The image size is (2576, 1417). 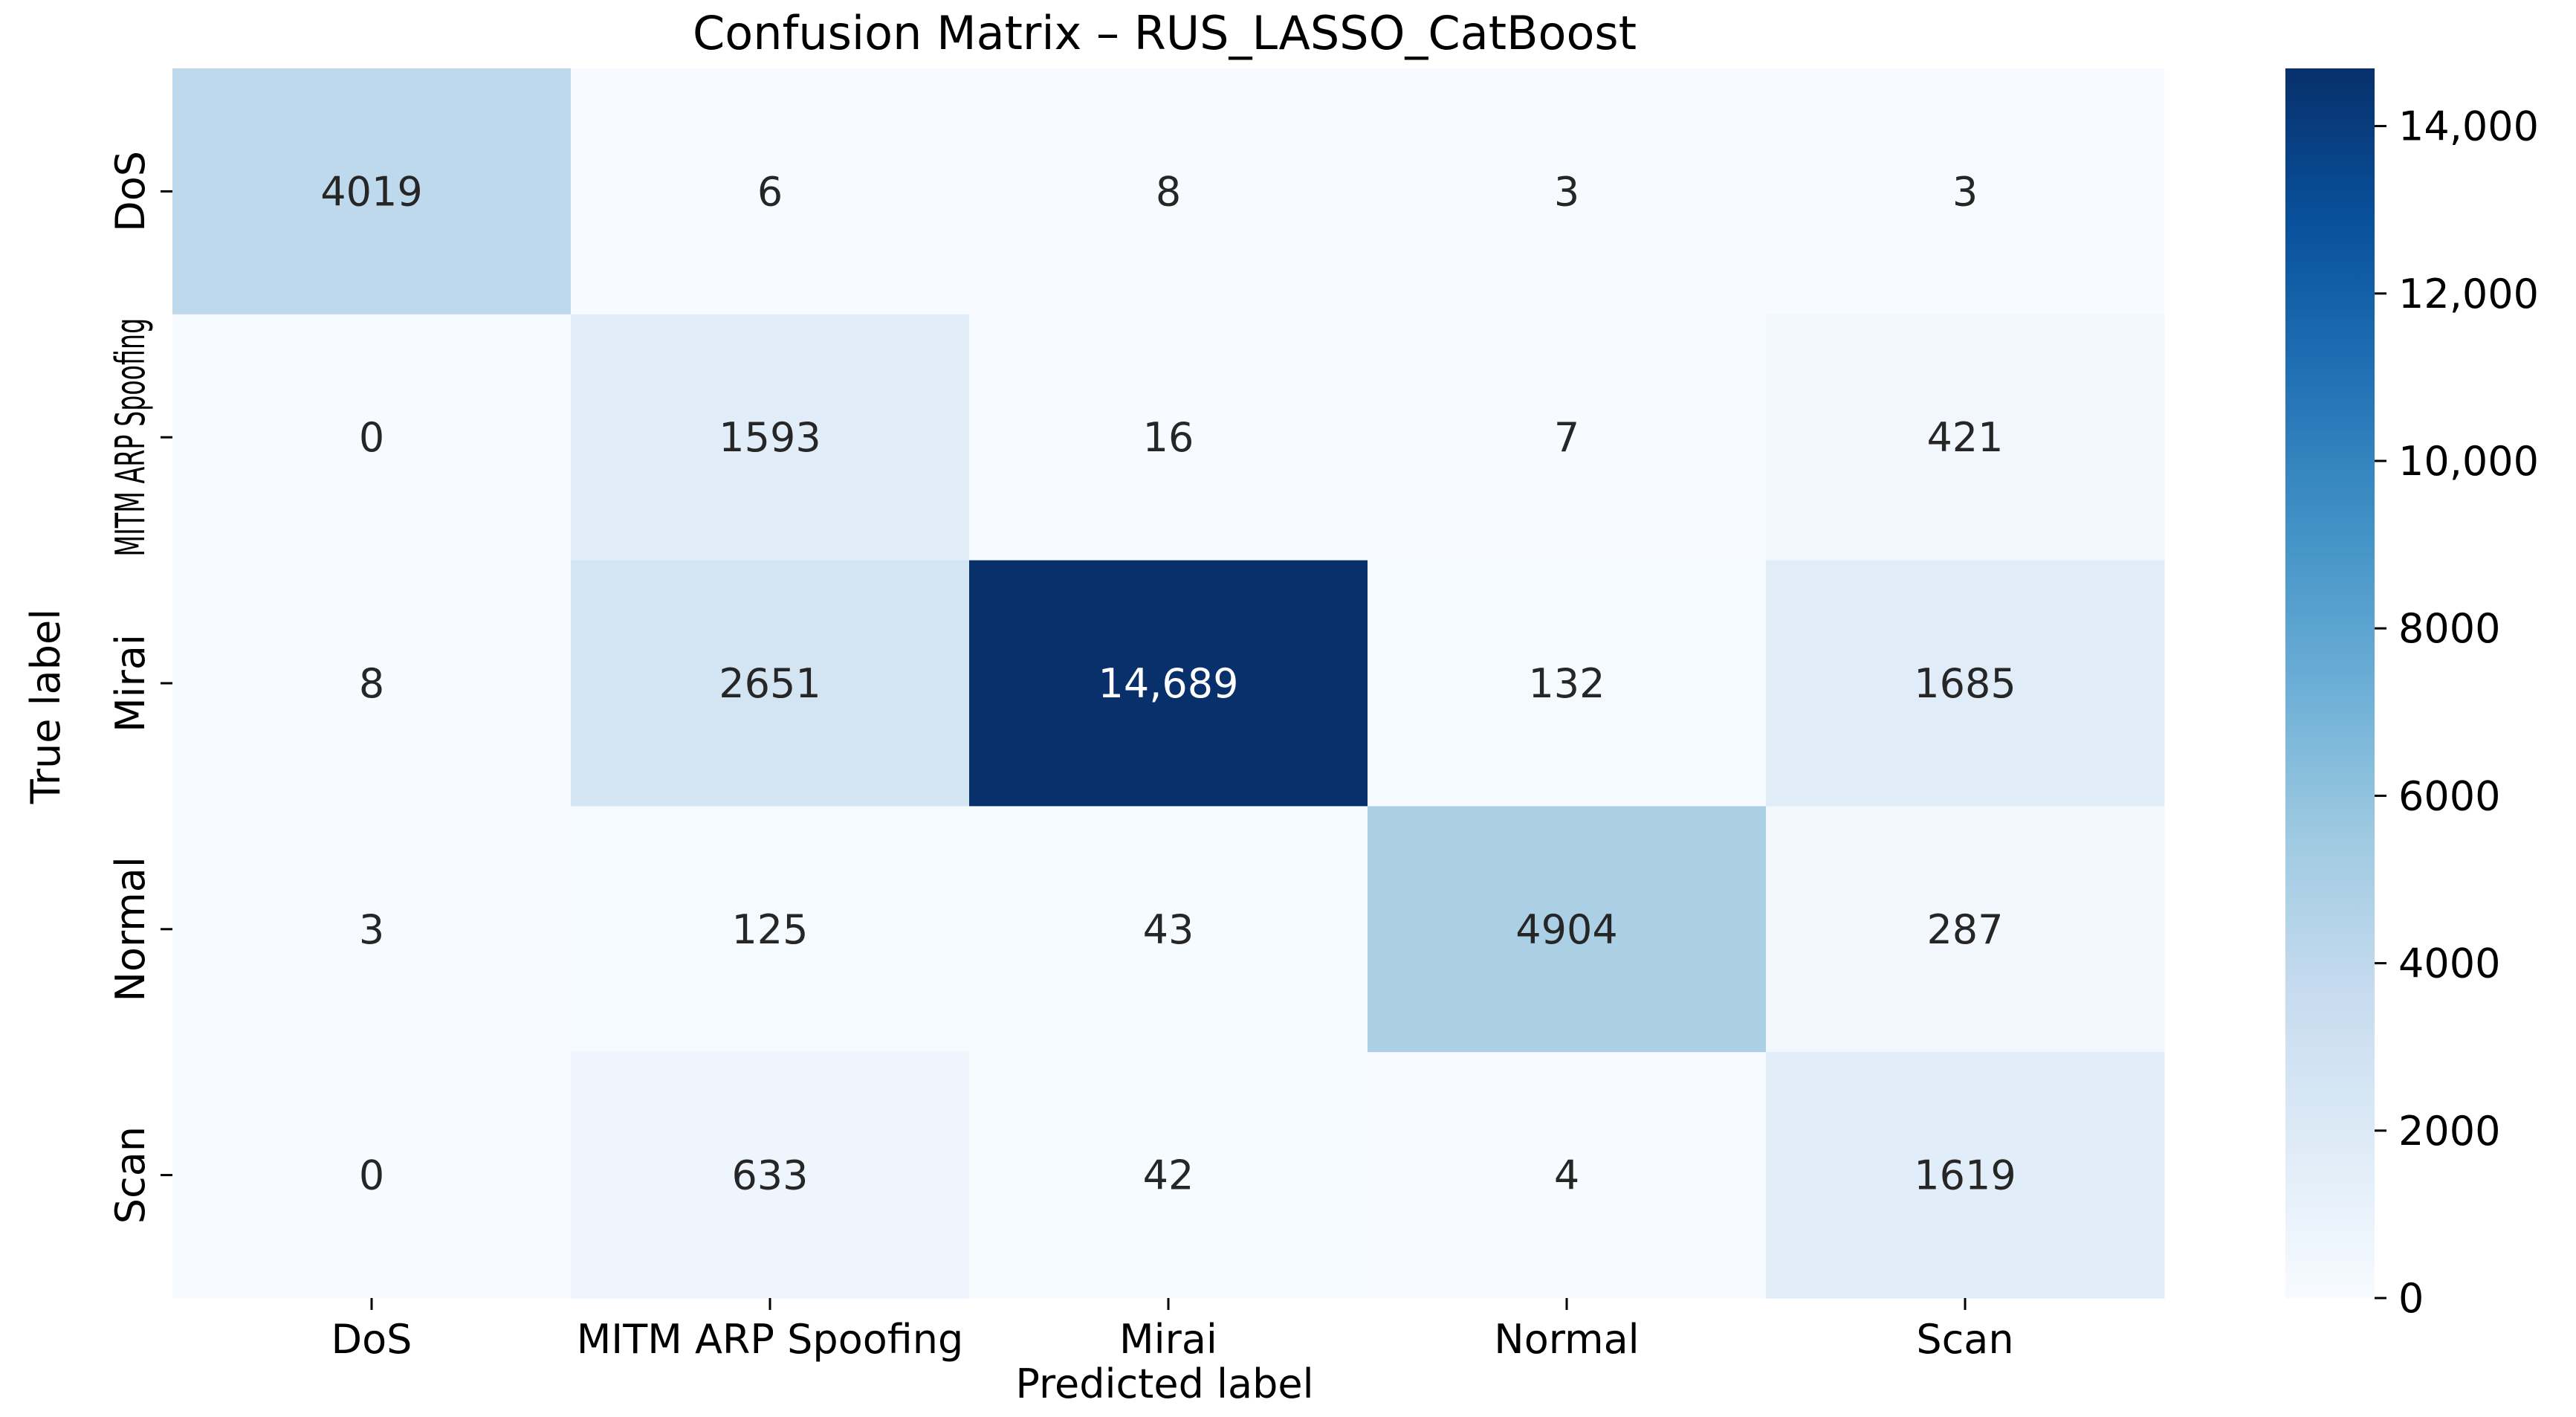 What do you see at coordinates (130, 683) in the screenshot?
I see `y-tick-label-mirai: Mirai` at bounding box center [130, 683].